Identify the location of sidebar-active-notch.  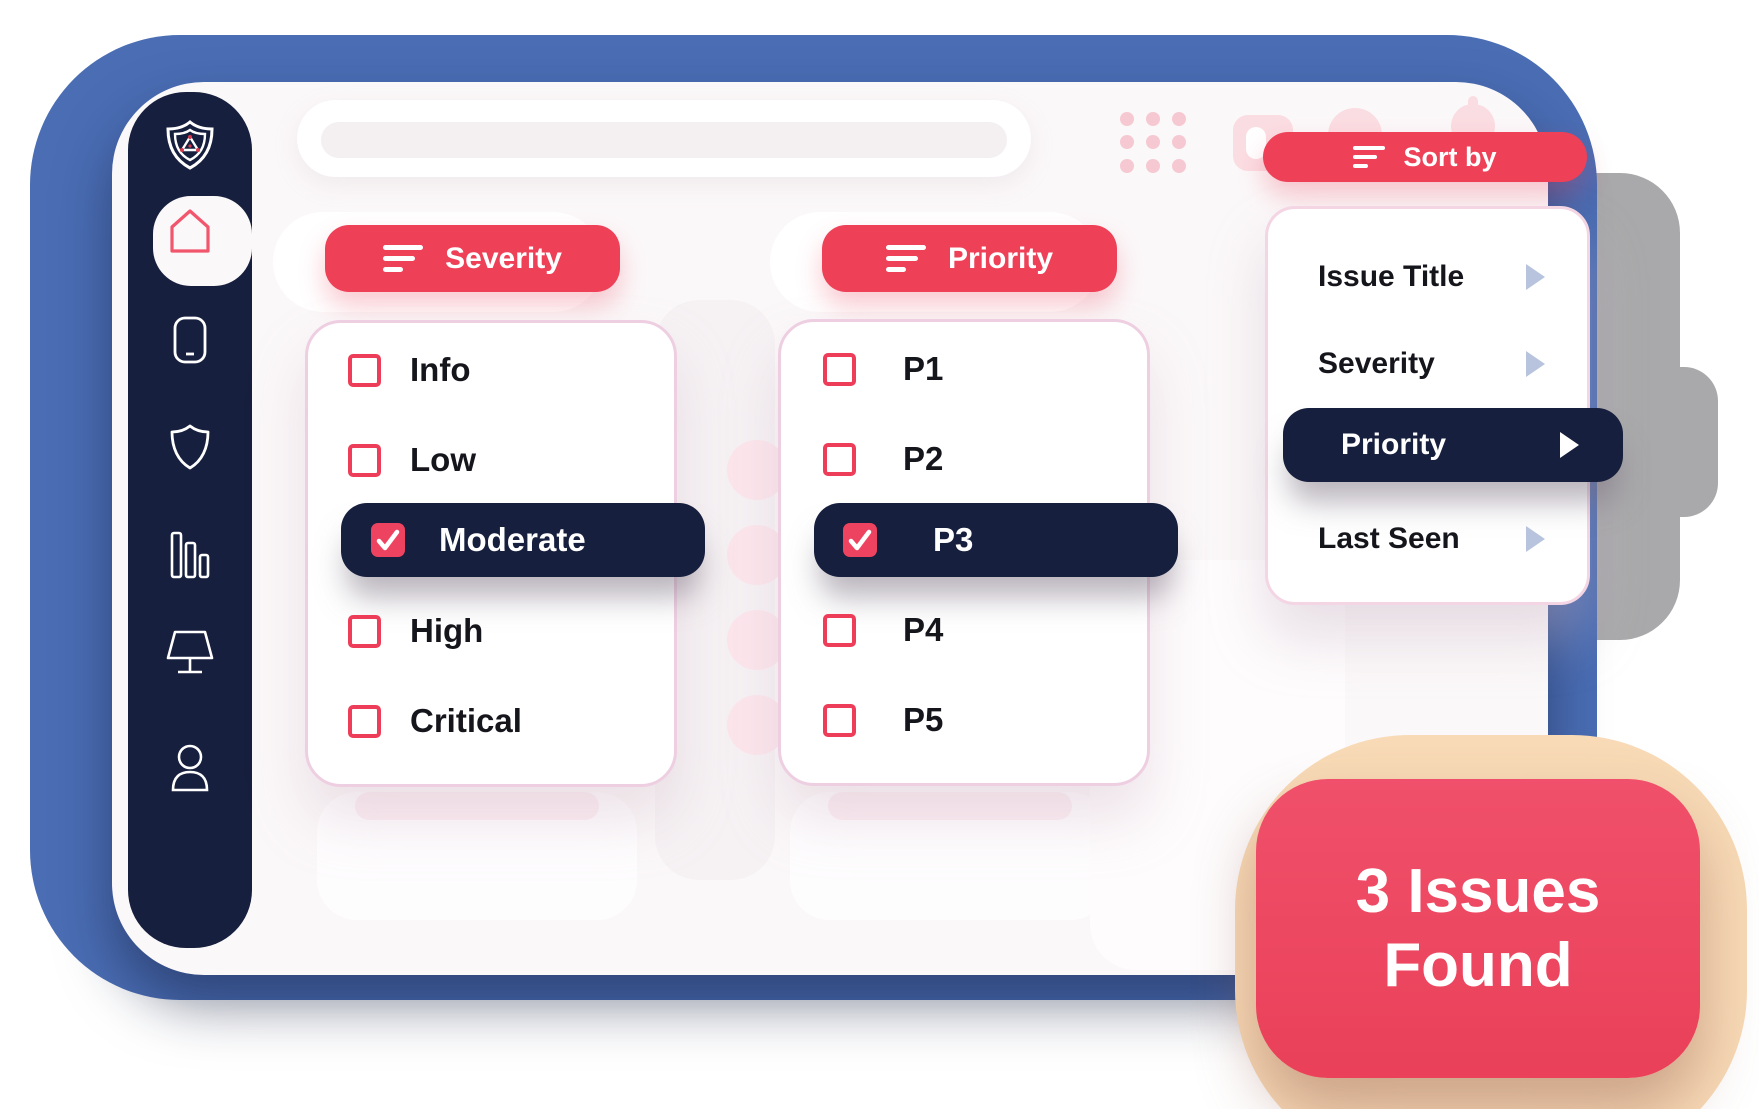
(202, 241).